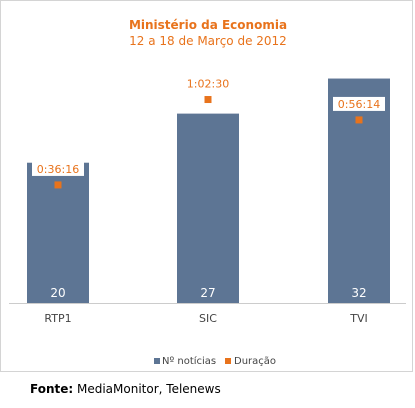  Describe the element at coordinates (189, 361) in the screenshot. I see `legend-label-news: Nº notícias` at that location.